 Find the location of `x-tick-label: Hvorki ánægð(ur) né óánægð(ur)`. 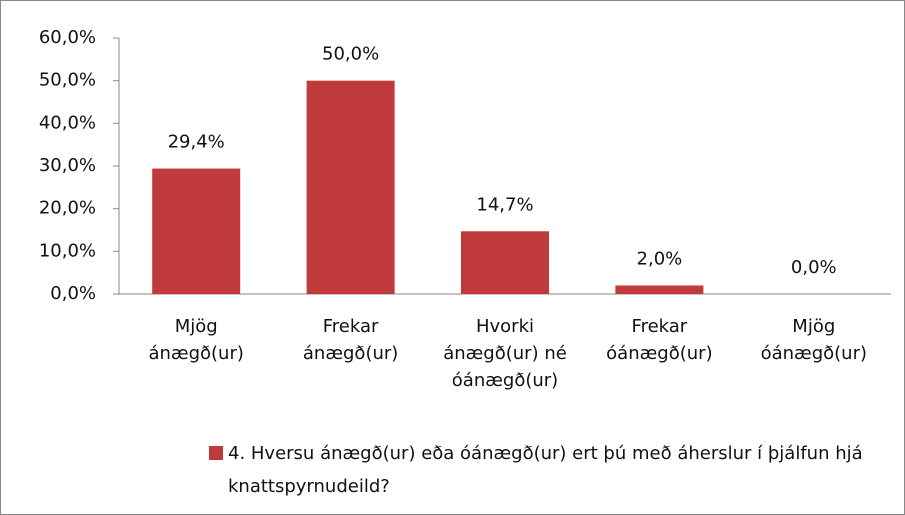

x-tick-label: Hvorki ánægð(ur) né óánægð(ur) is located at coordinates (505, 353).